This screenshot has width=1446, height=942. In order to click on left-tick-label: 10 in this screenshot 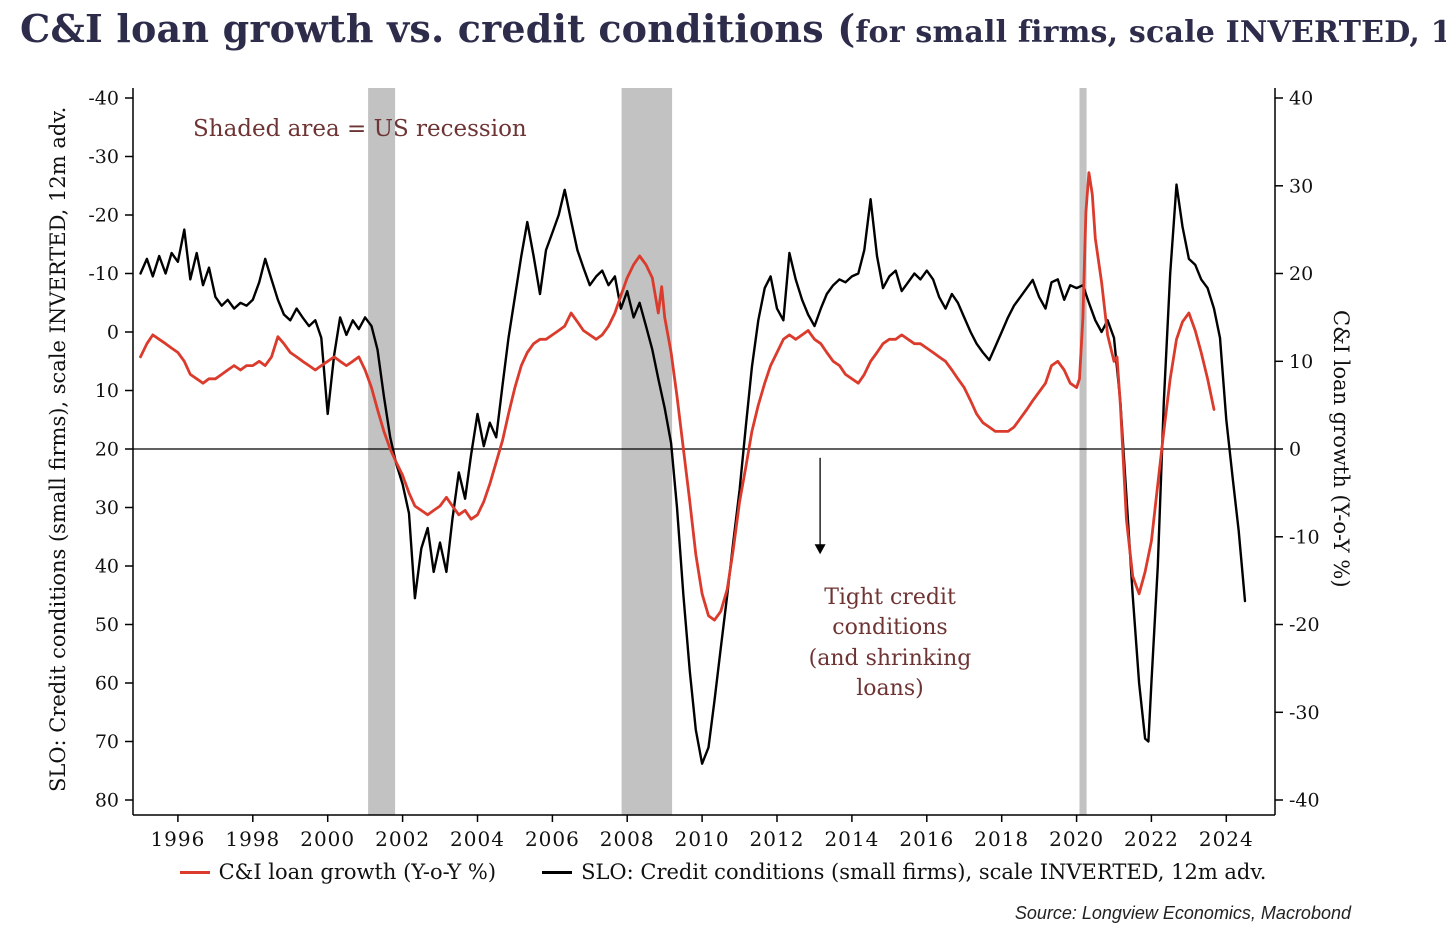, I will do `click(107, 391)`.